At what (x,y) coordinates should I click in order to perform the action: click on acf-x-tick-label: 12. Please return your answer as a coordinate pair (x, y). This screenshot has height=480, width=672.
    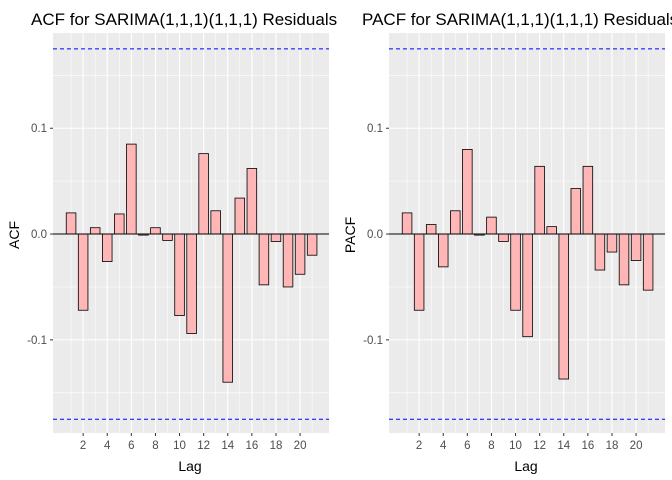
    Looking at the image, I should click on (203, 446).